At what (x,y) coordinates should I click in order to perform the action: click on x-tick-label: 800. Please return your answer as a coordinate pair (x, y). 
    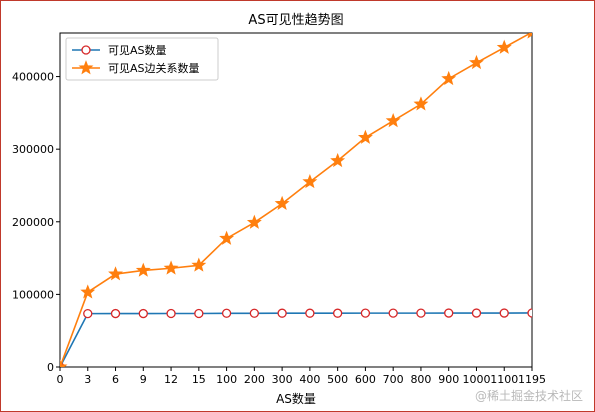
    Looking at the image, I should click on (420, 379).